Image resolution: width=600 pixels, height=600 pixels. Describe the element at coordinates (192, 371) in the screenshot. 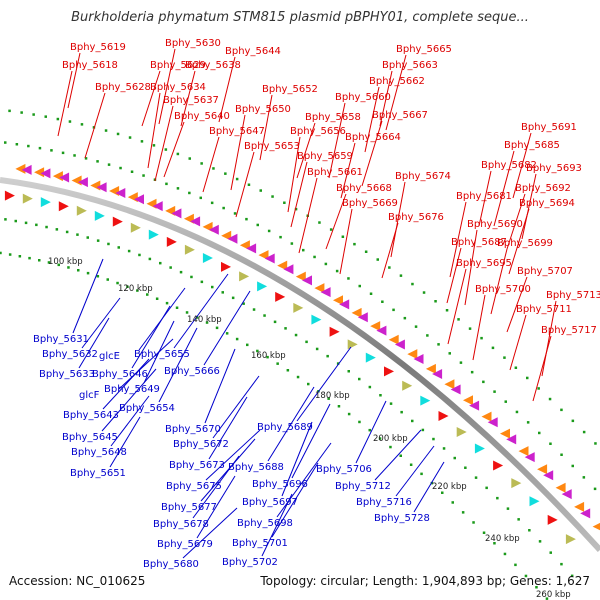

I see `gene-label-reverse: Bphy_5666` at that location.